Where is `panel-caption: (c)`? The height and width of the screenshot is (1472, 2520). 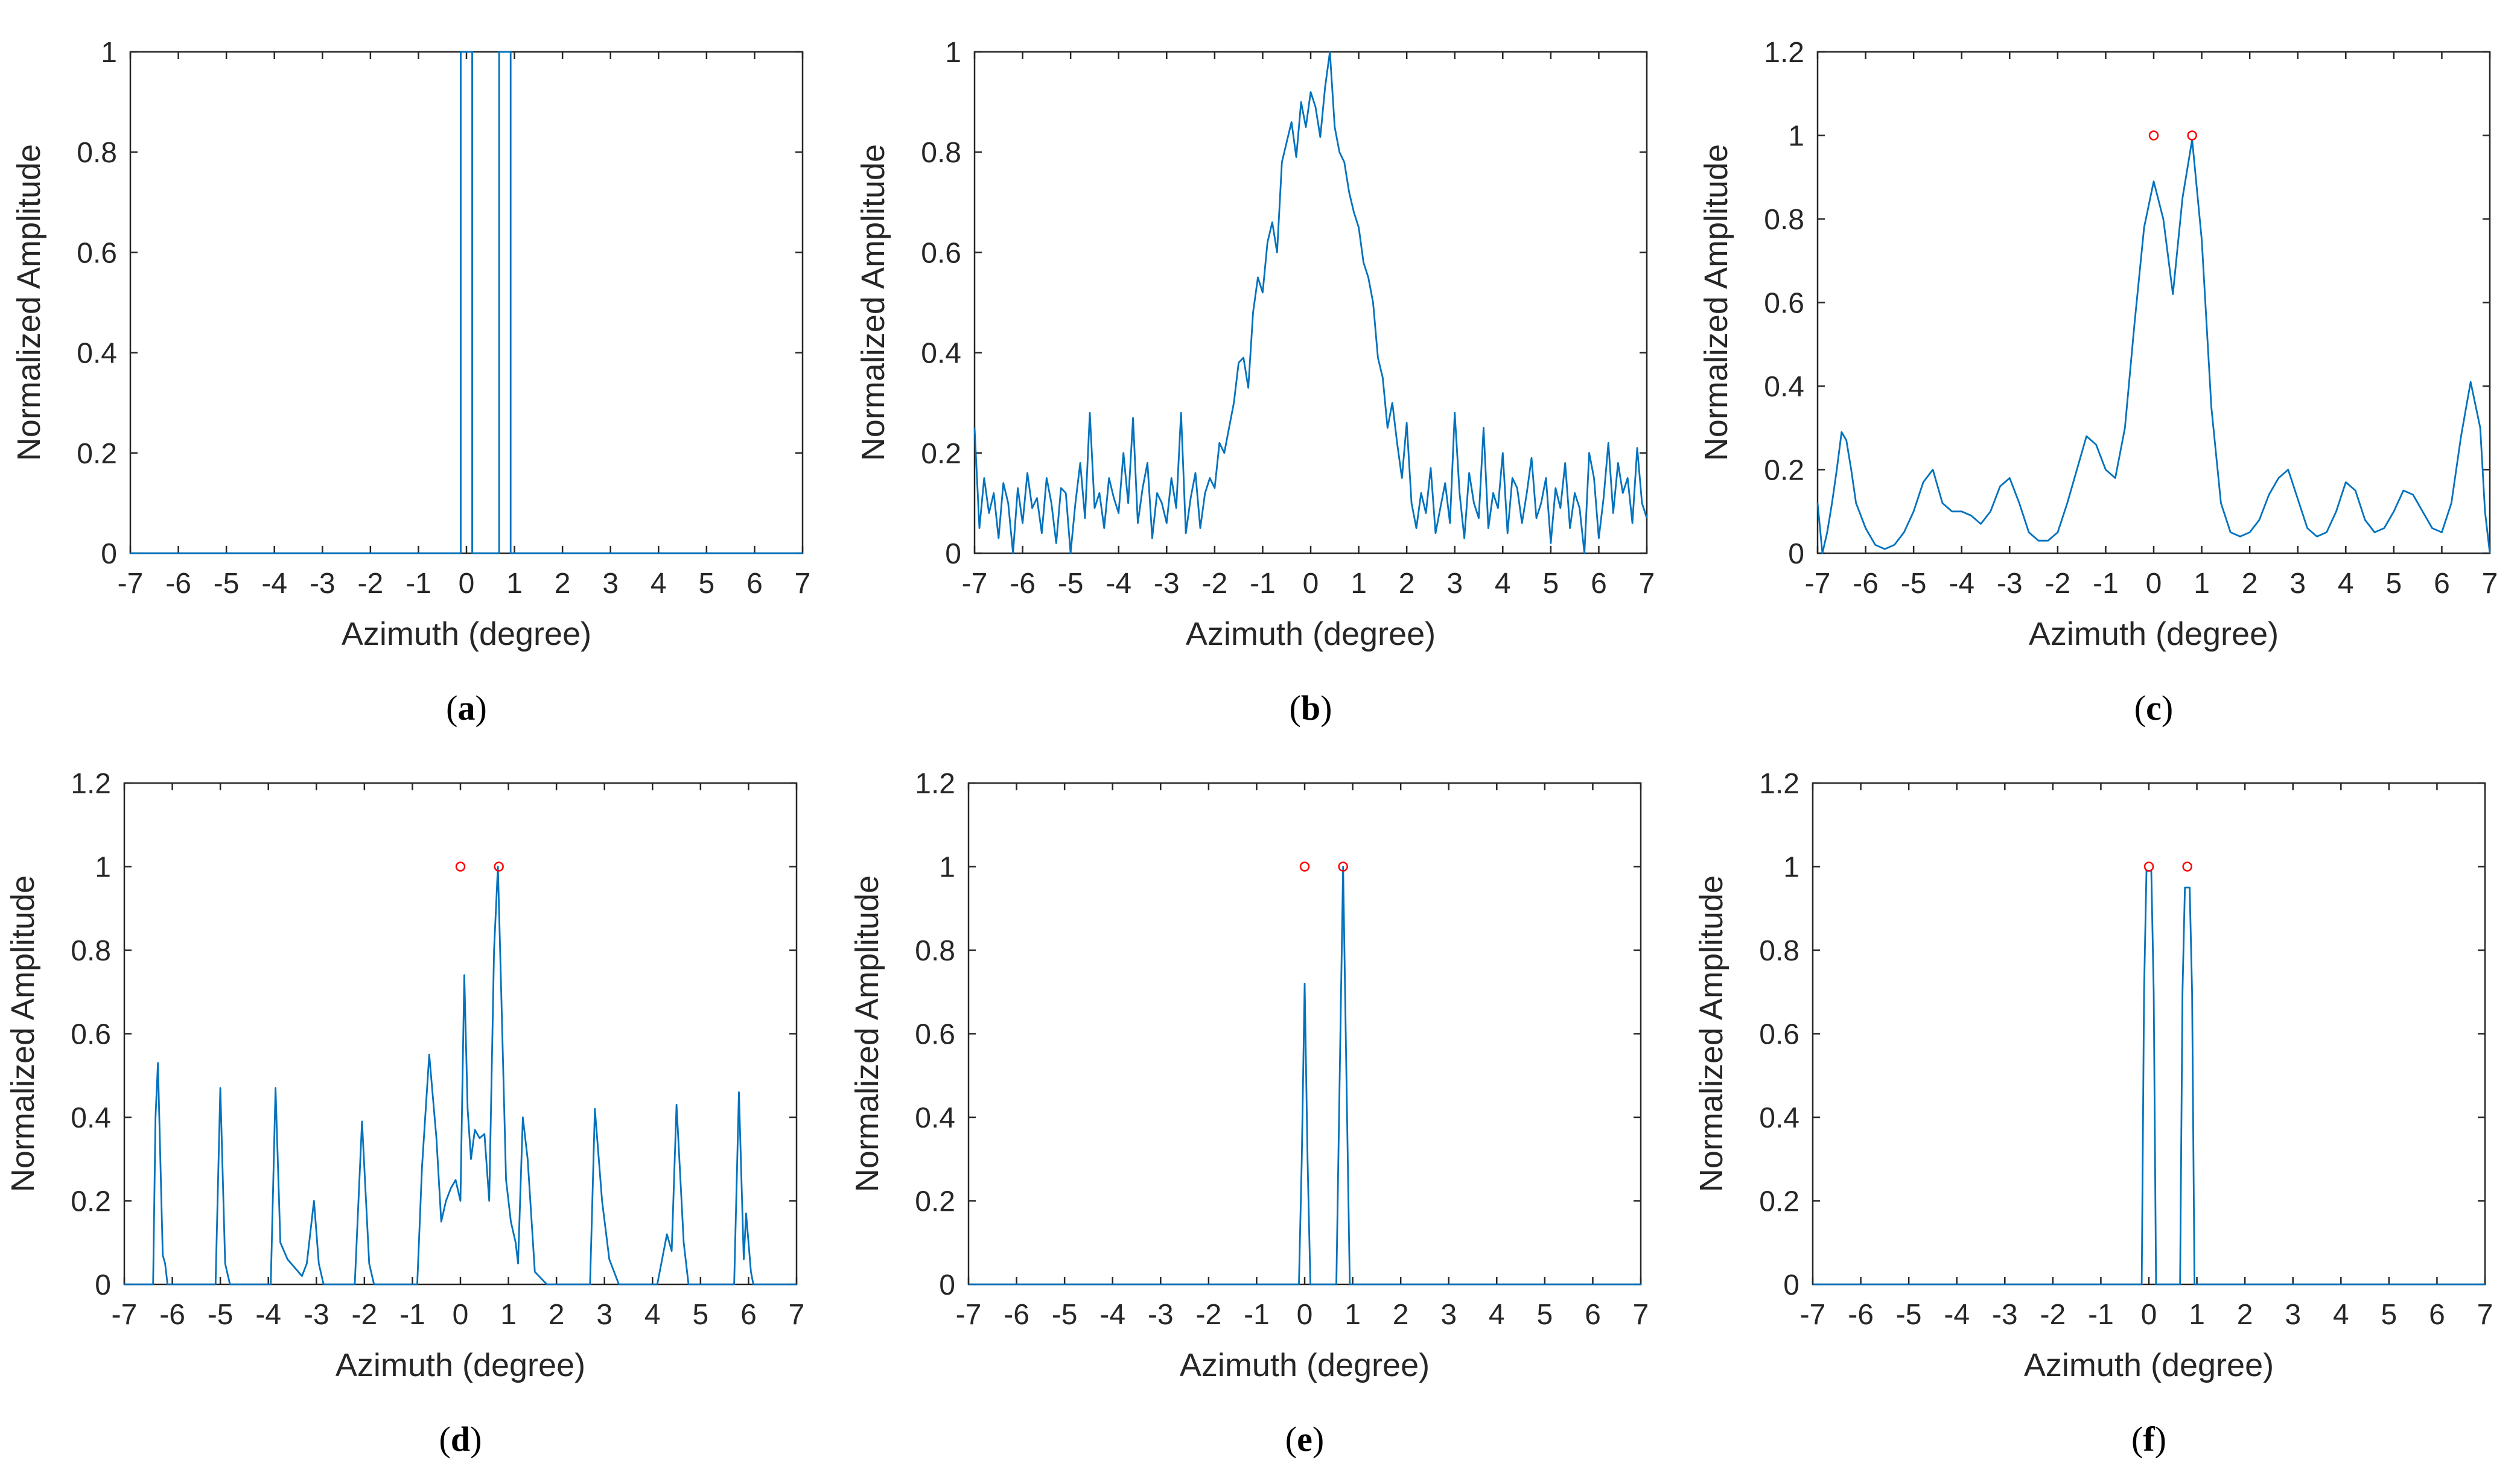
panel-caption: (c) is located at coordinates (2153, 708).